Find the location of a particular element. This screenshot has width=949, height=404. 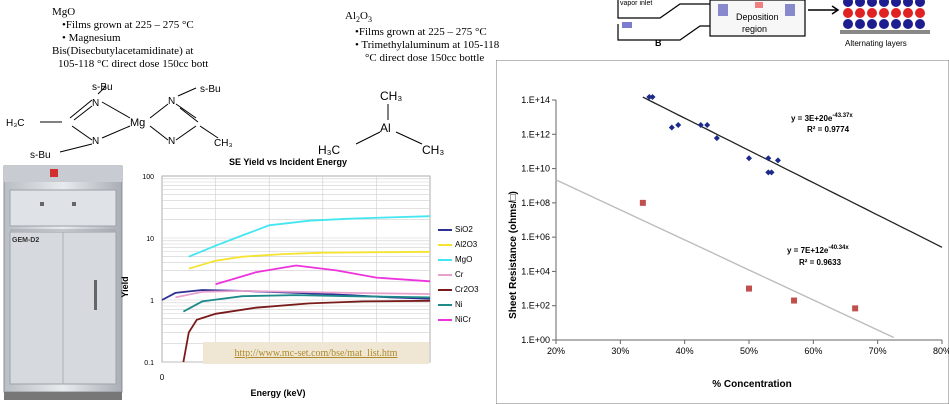

sr-xtick-2: 40% is located at coordinates (685, 351).